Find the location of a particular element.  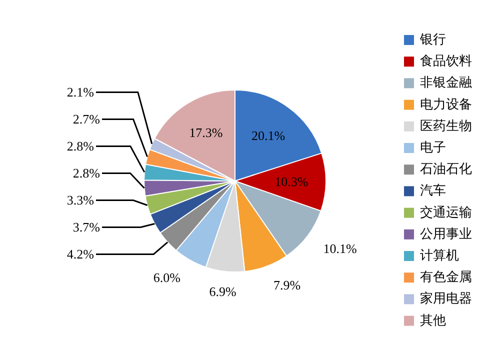

legend-label: 电子 is located at coordinates (433, 148).